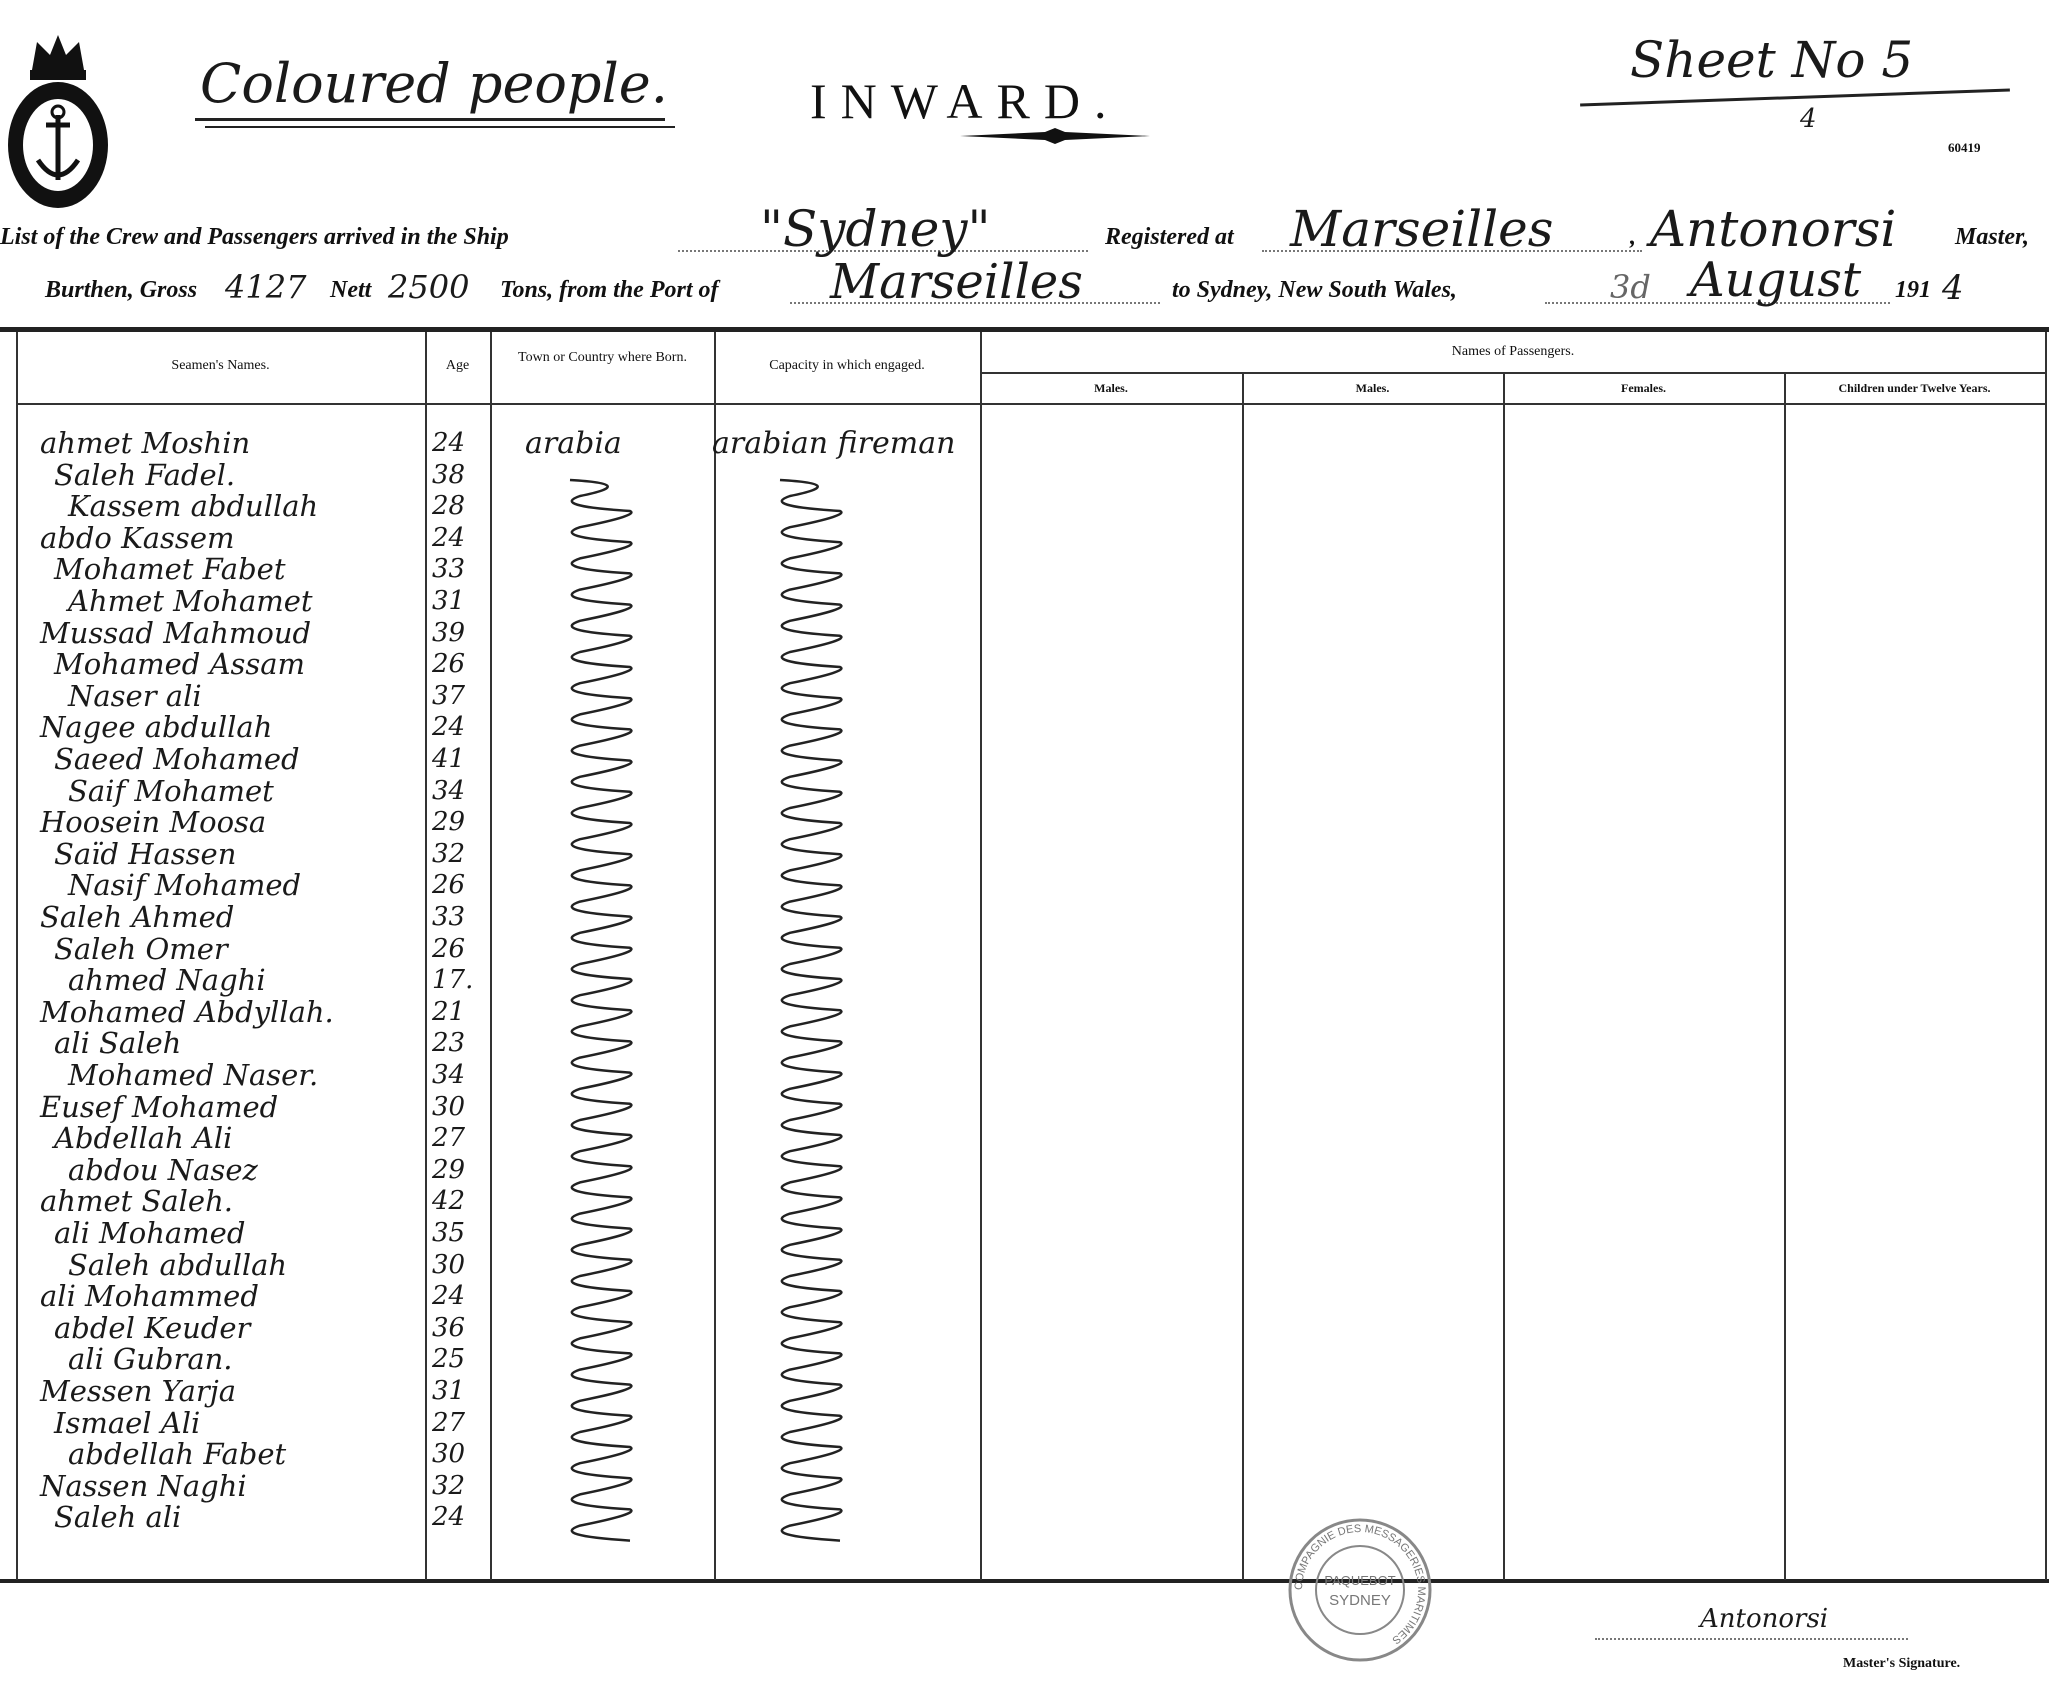 The image size is (2049, 1697). What do you see at coordinates (118, 1517) in the screenshot?
I see `seaman-name: Saleh ali` at bounding box center [118, 1517].